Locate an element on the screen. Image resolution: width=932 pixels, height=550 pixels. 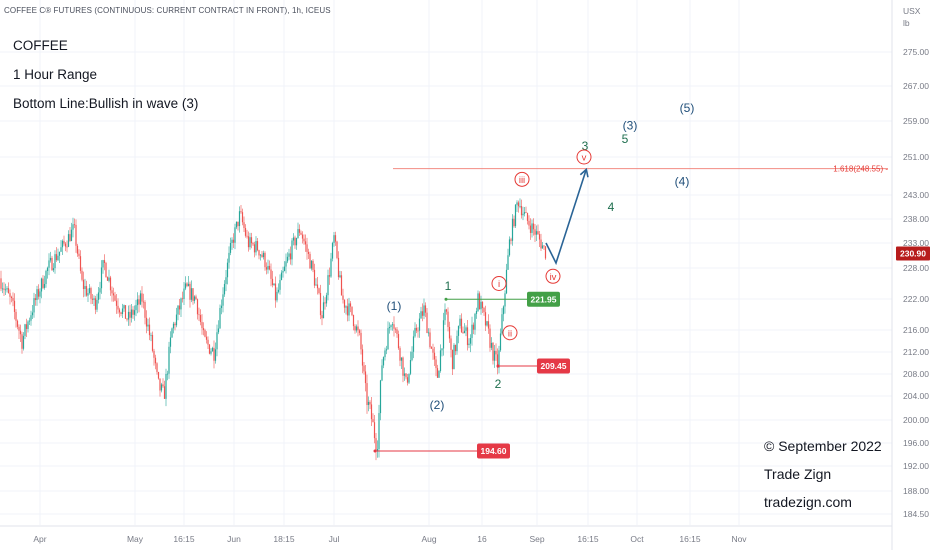
projection-arrow is located at coordinates (567, 216).